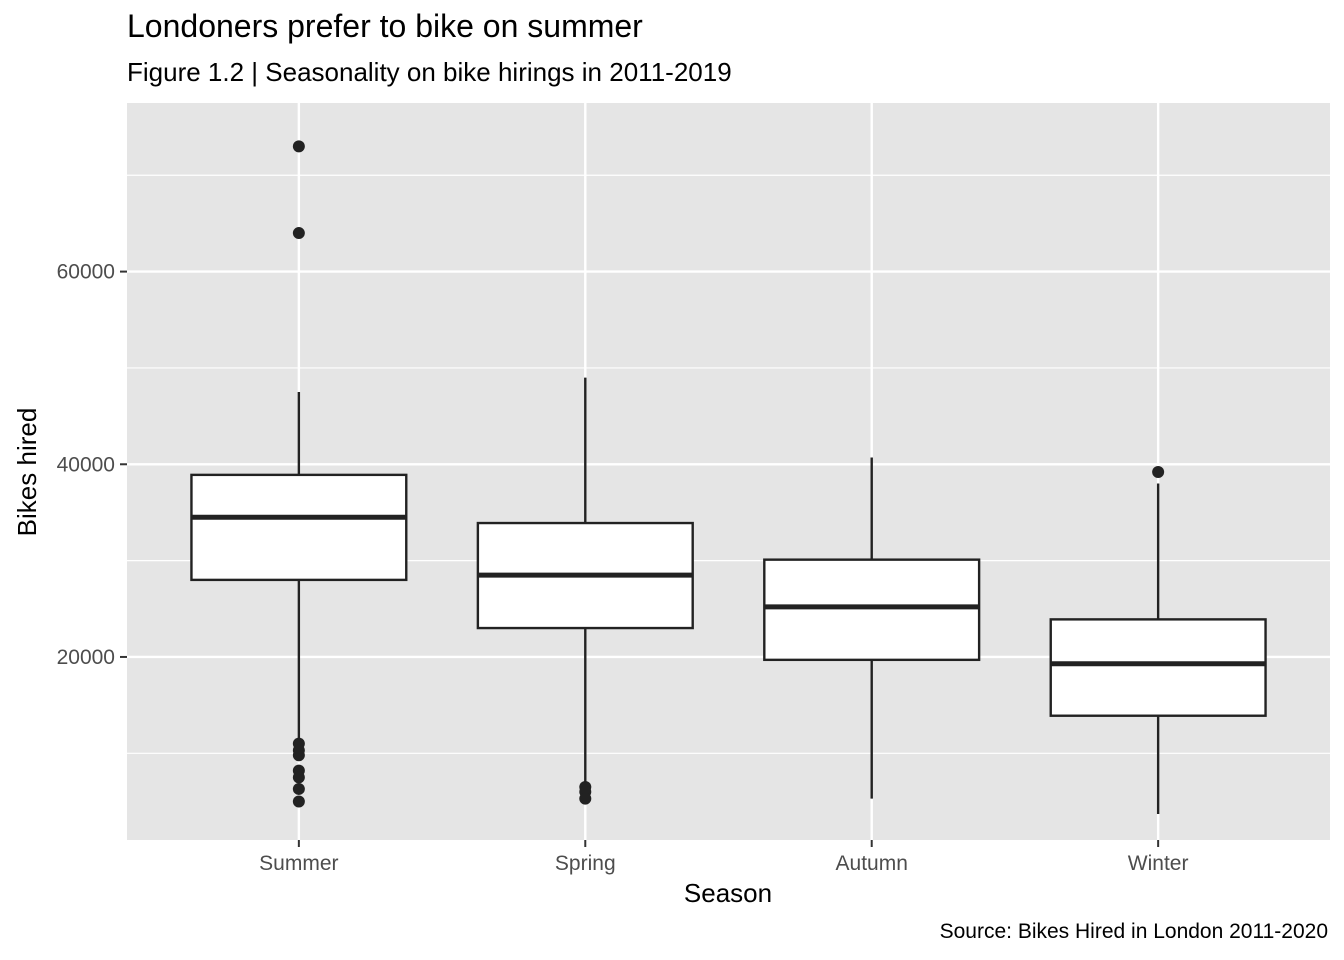 The height and width of the screenshot is (960, 1344). What do you see at coordinates (723, 857) in the screenshot?
I see `x-axis: Summer Spring Autumn Winter` at bounding box center [723, 857].